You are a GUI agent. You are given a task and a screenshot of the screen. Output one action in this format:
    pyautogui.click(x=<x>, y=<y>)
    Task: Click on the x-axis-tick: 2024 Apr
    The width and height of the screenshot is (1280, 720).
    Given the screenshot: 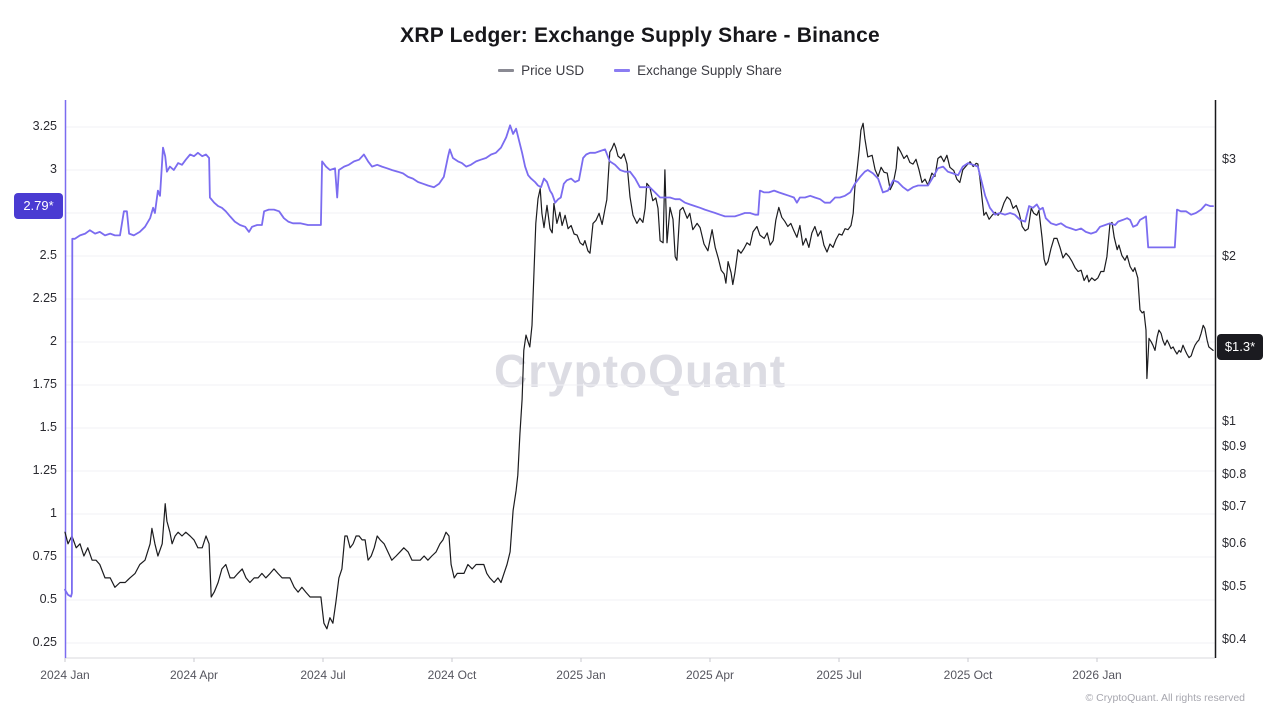 What is the action you would take?
    pyautogui.click(x=194, y=675)
    